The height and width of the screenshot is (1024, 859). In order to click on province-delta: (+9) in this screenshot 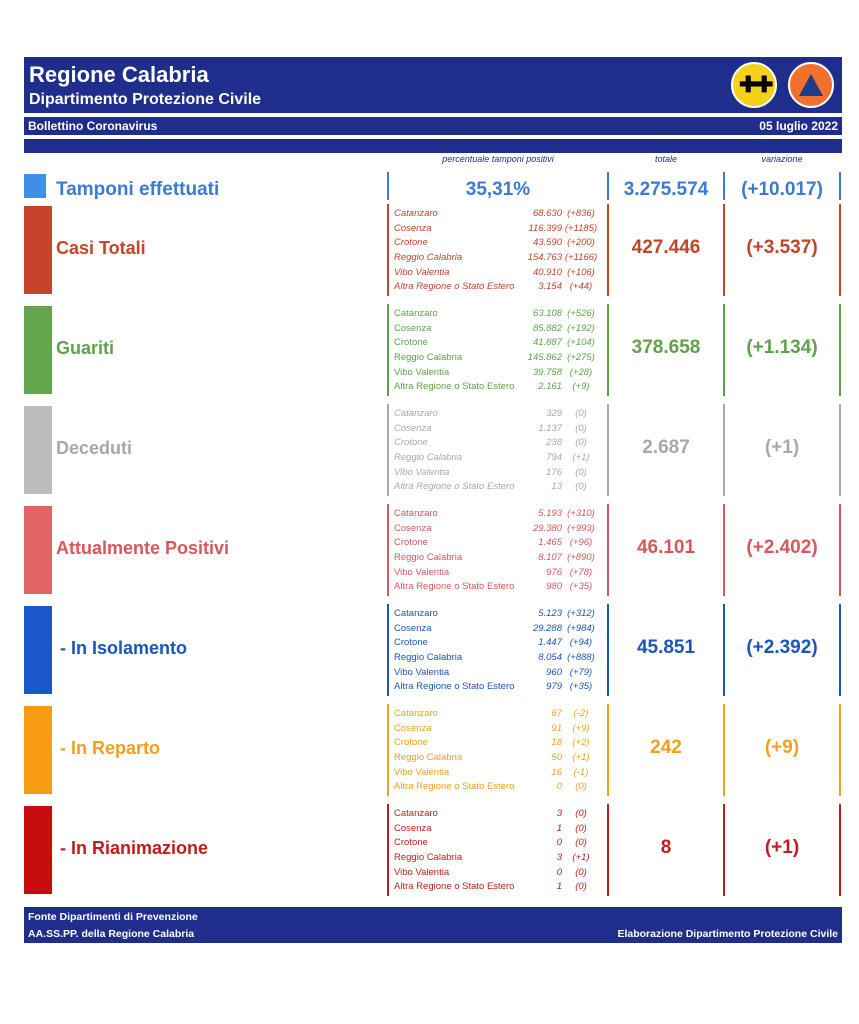, I will do `click(581, 728)`.